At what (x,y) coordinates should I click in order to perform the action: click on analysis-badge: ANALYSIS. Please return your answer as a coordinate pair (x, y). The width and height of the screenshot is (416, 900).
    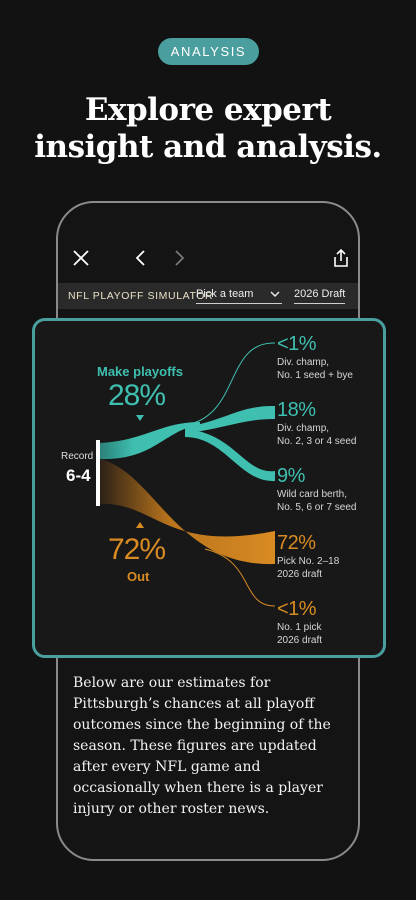
    Looking at the image, I should click on (208, 51).